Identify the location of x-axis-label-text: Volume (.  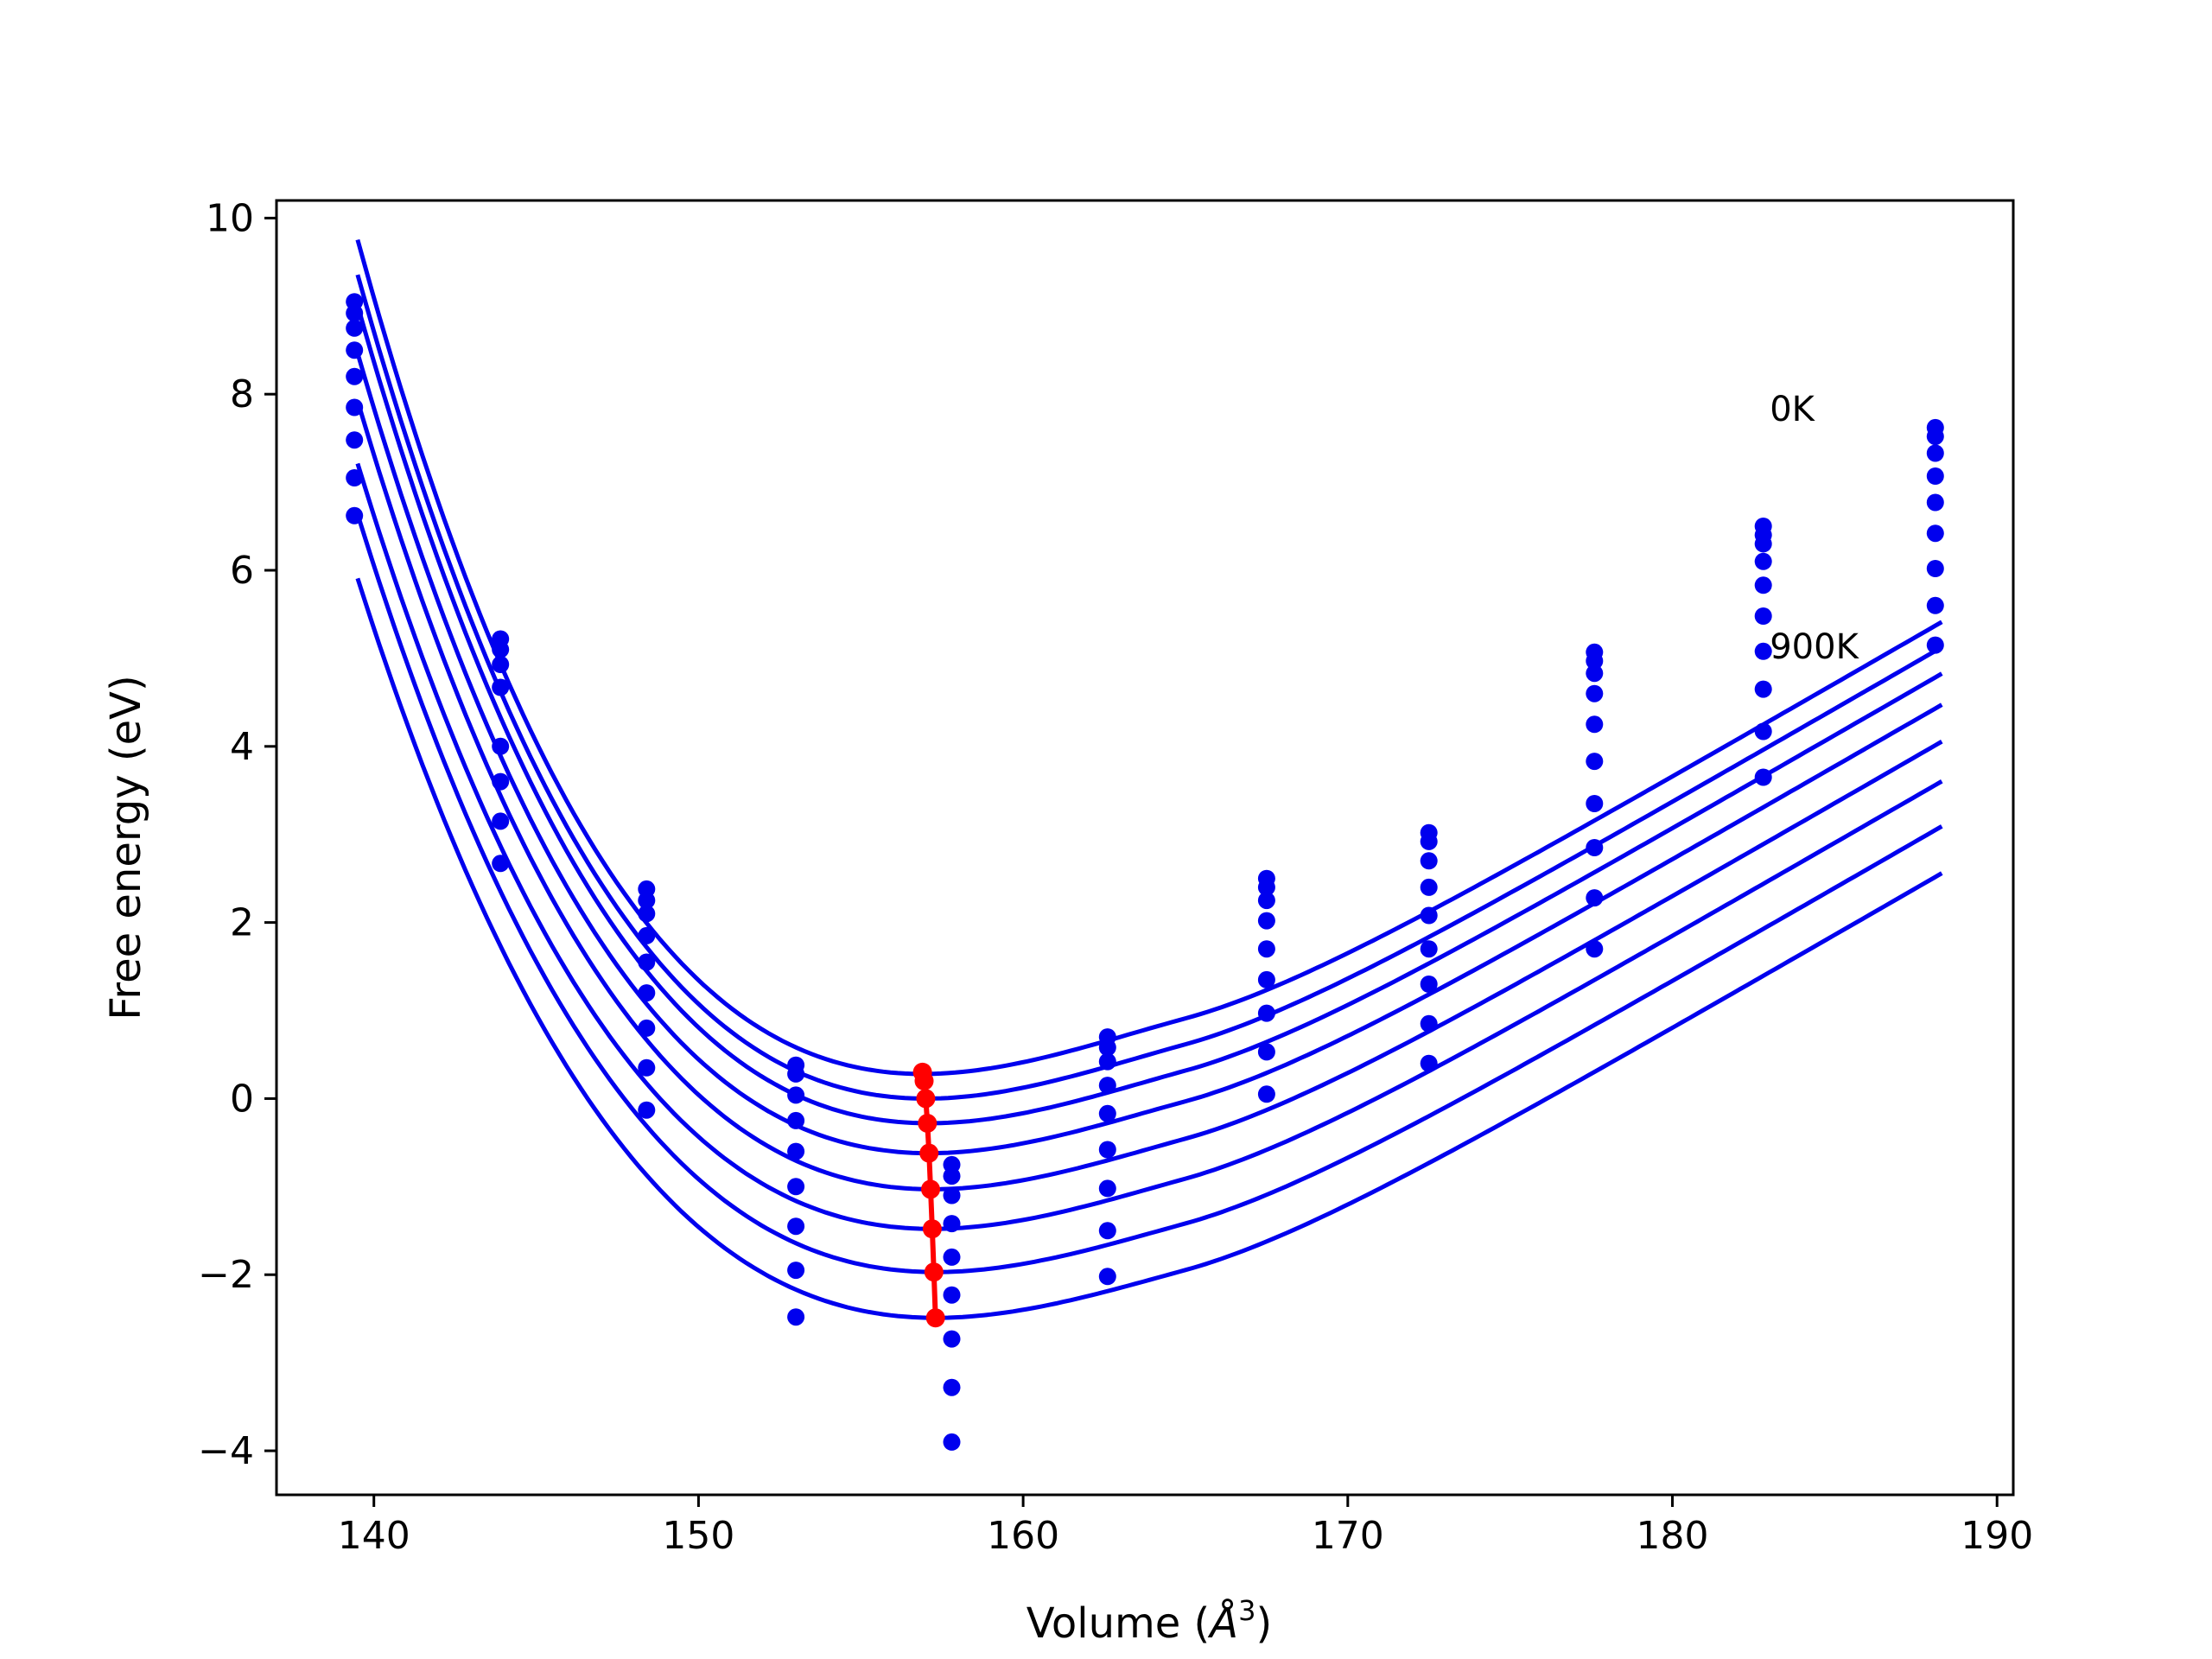
(1119, 1623).